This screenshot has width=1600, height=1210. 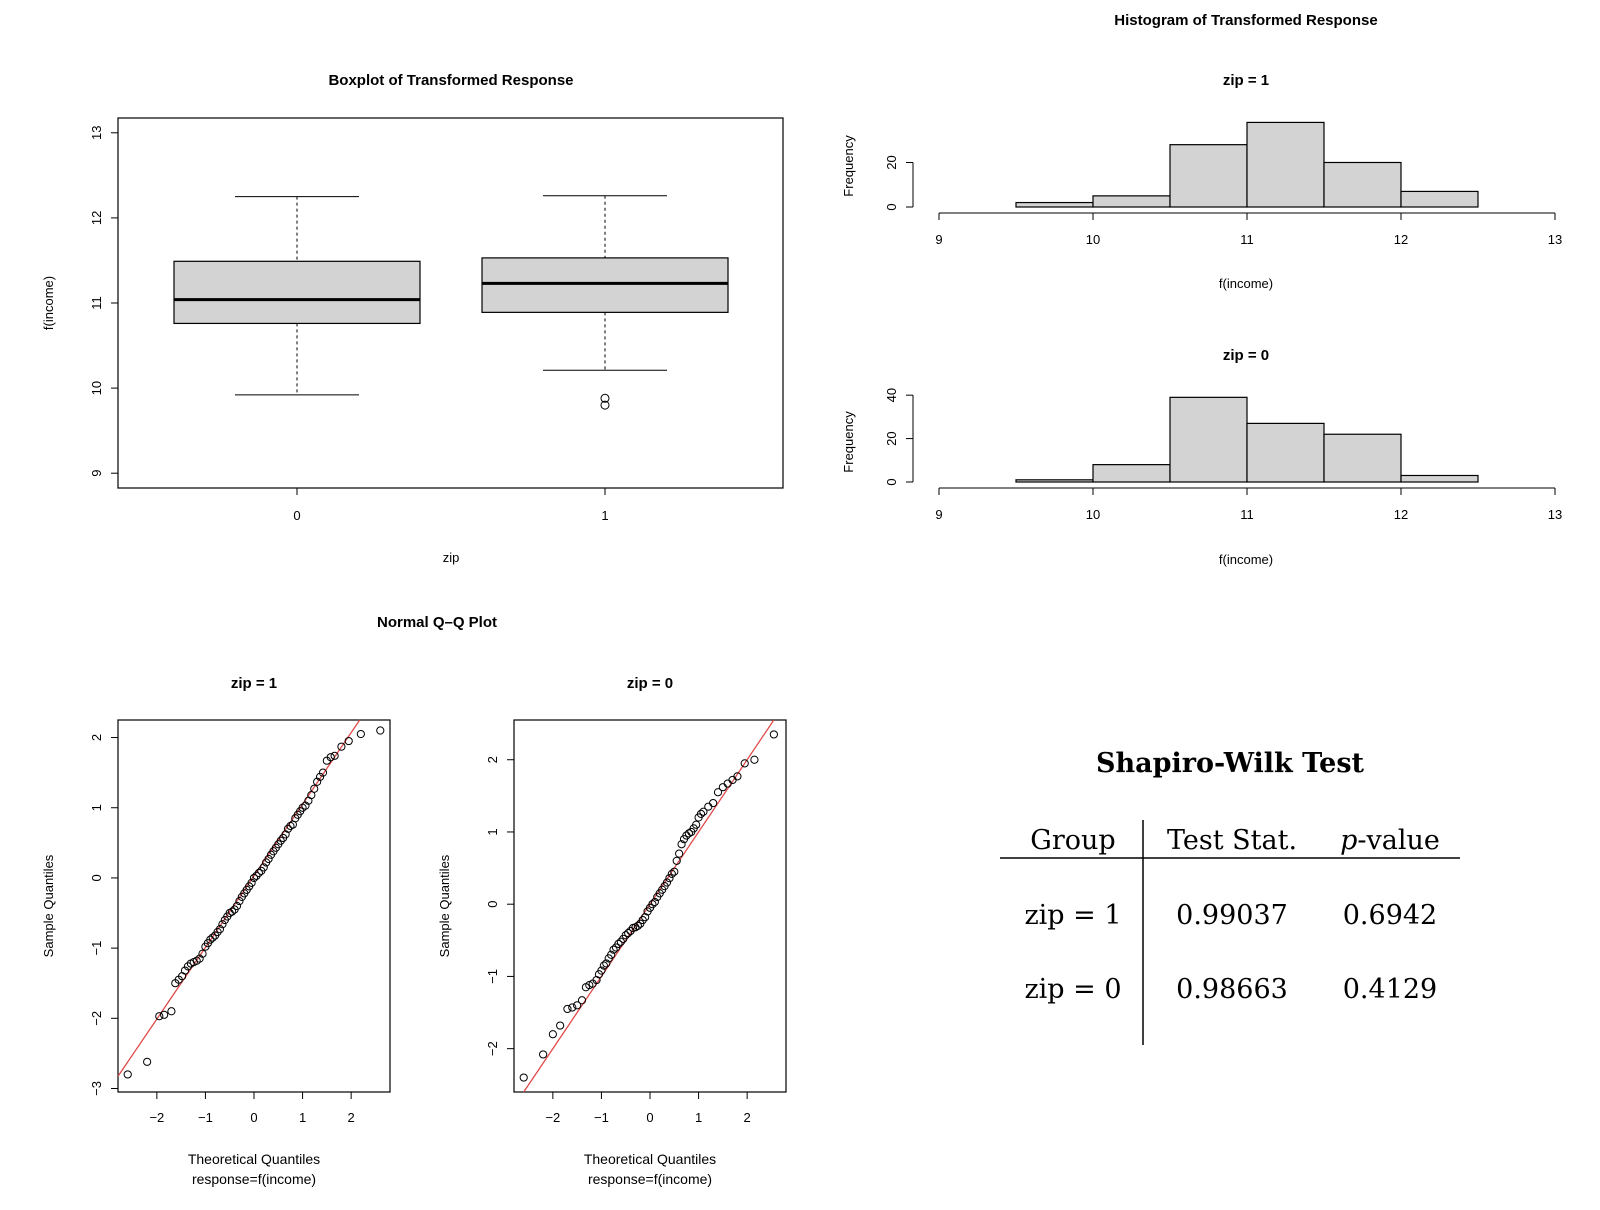 What do you see at coordinates (437, 622) in the screenshot?
I see `qq-main-title: Normal Q–Q Plot` at bounding box center [437, 622].